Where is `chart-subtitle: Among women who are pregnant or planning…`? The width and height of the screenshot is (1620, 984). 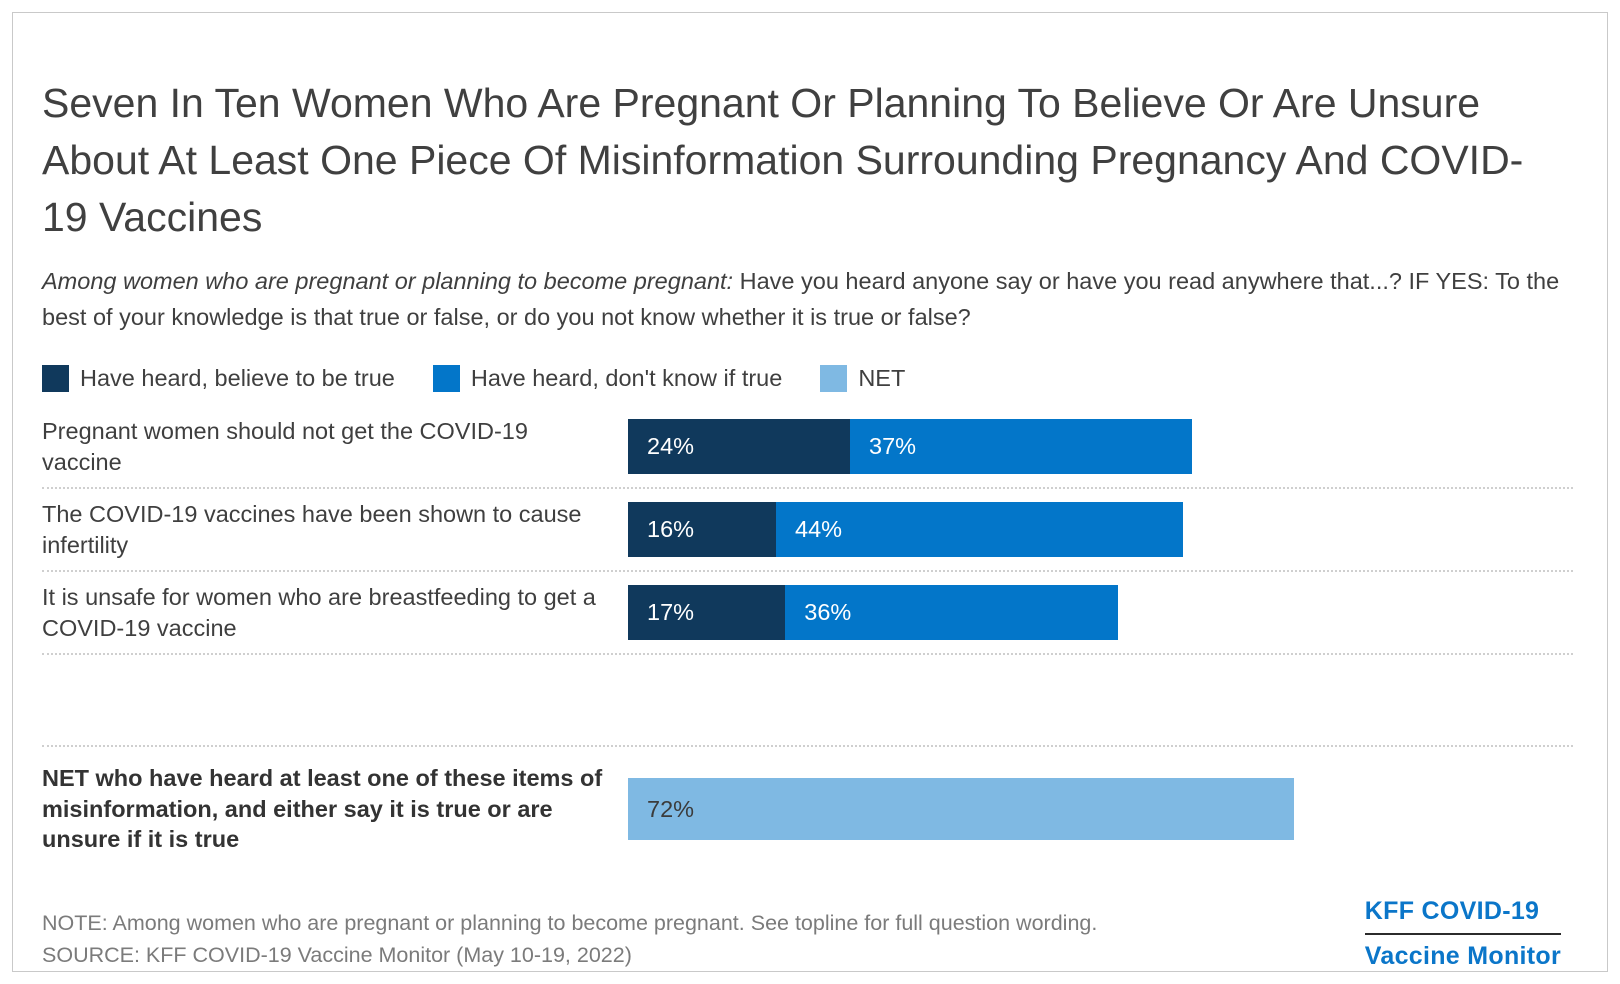 chart-subtitle: Among women who are pregnant or planning… is located at coordinates (804, 299).